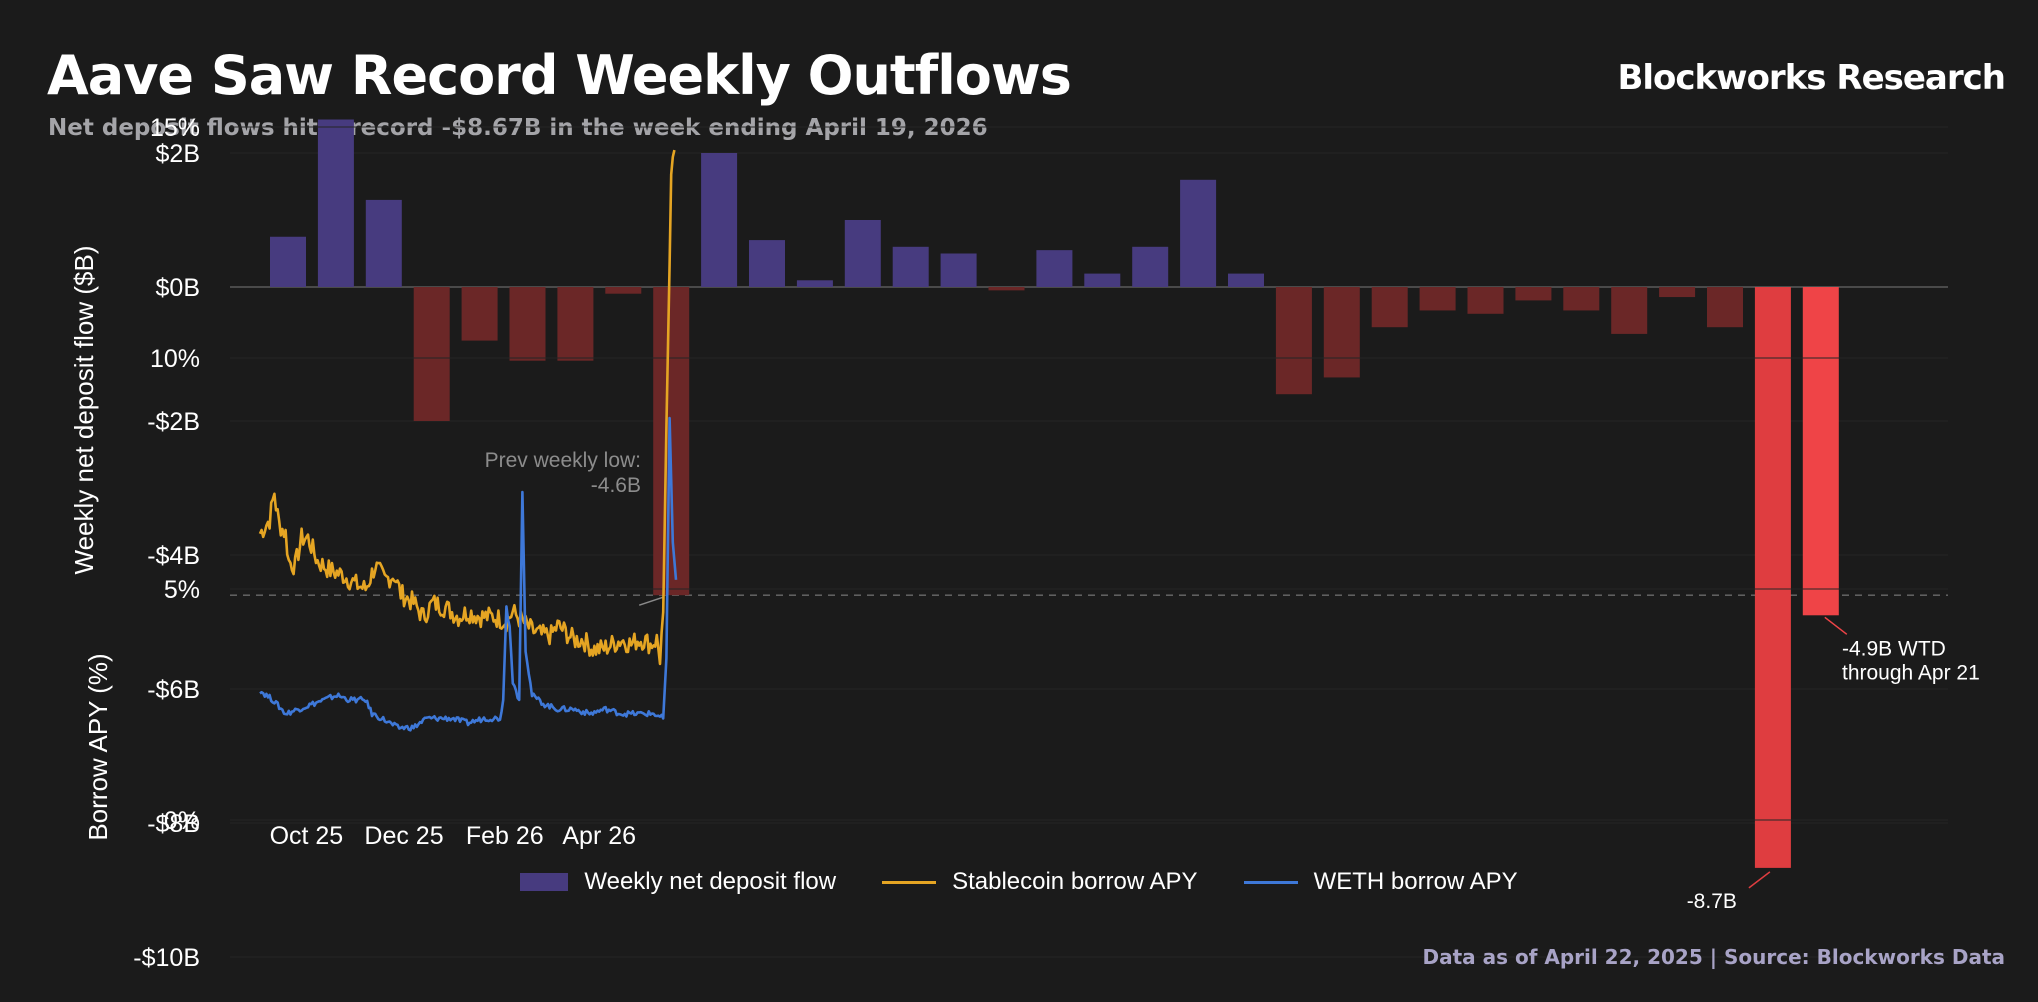 Image resolution: width=2038 pixels, height=1002 pixels. Describe the element at coordinates (909, 882) in the screenshot. I see `legend-stablecoin-swatch` at that location.